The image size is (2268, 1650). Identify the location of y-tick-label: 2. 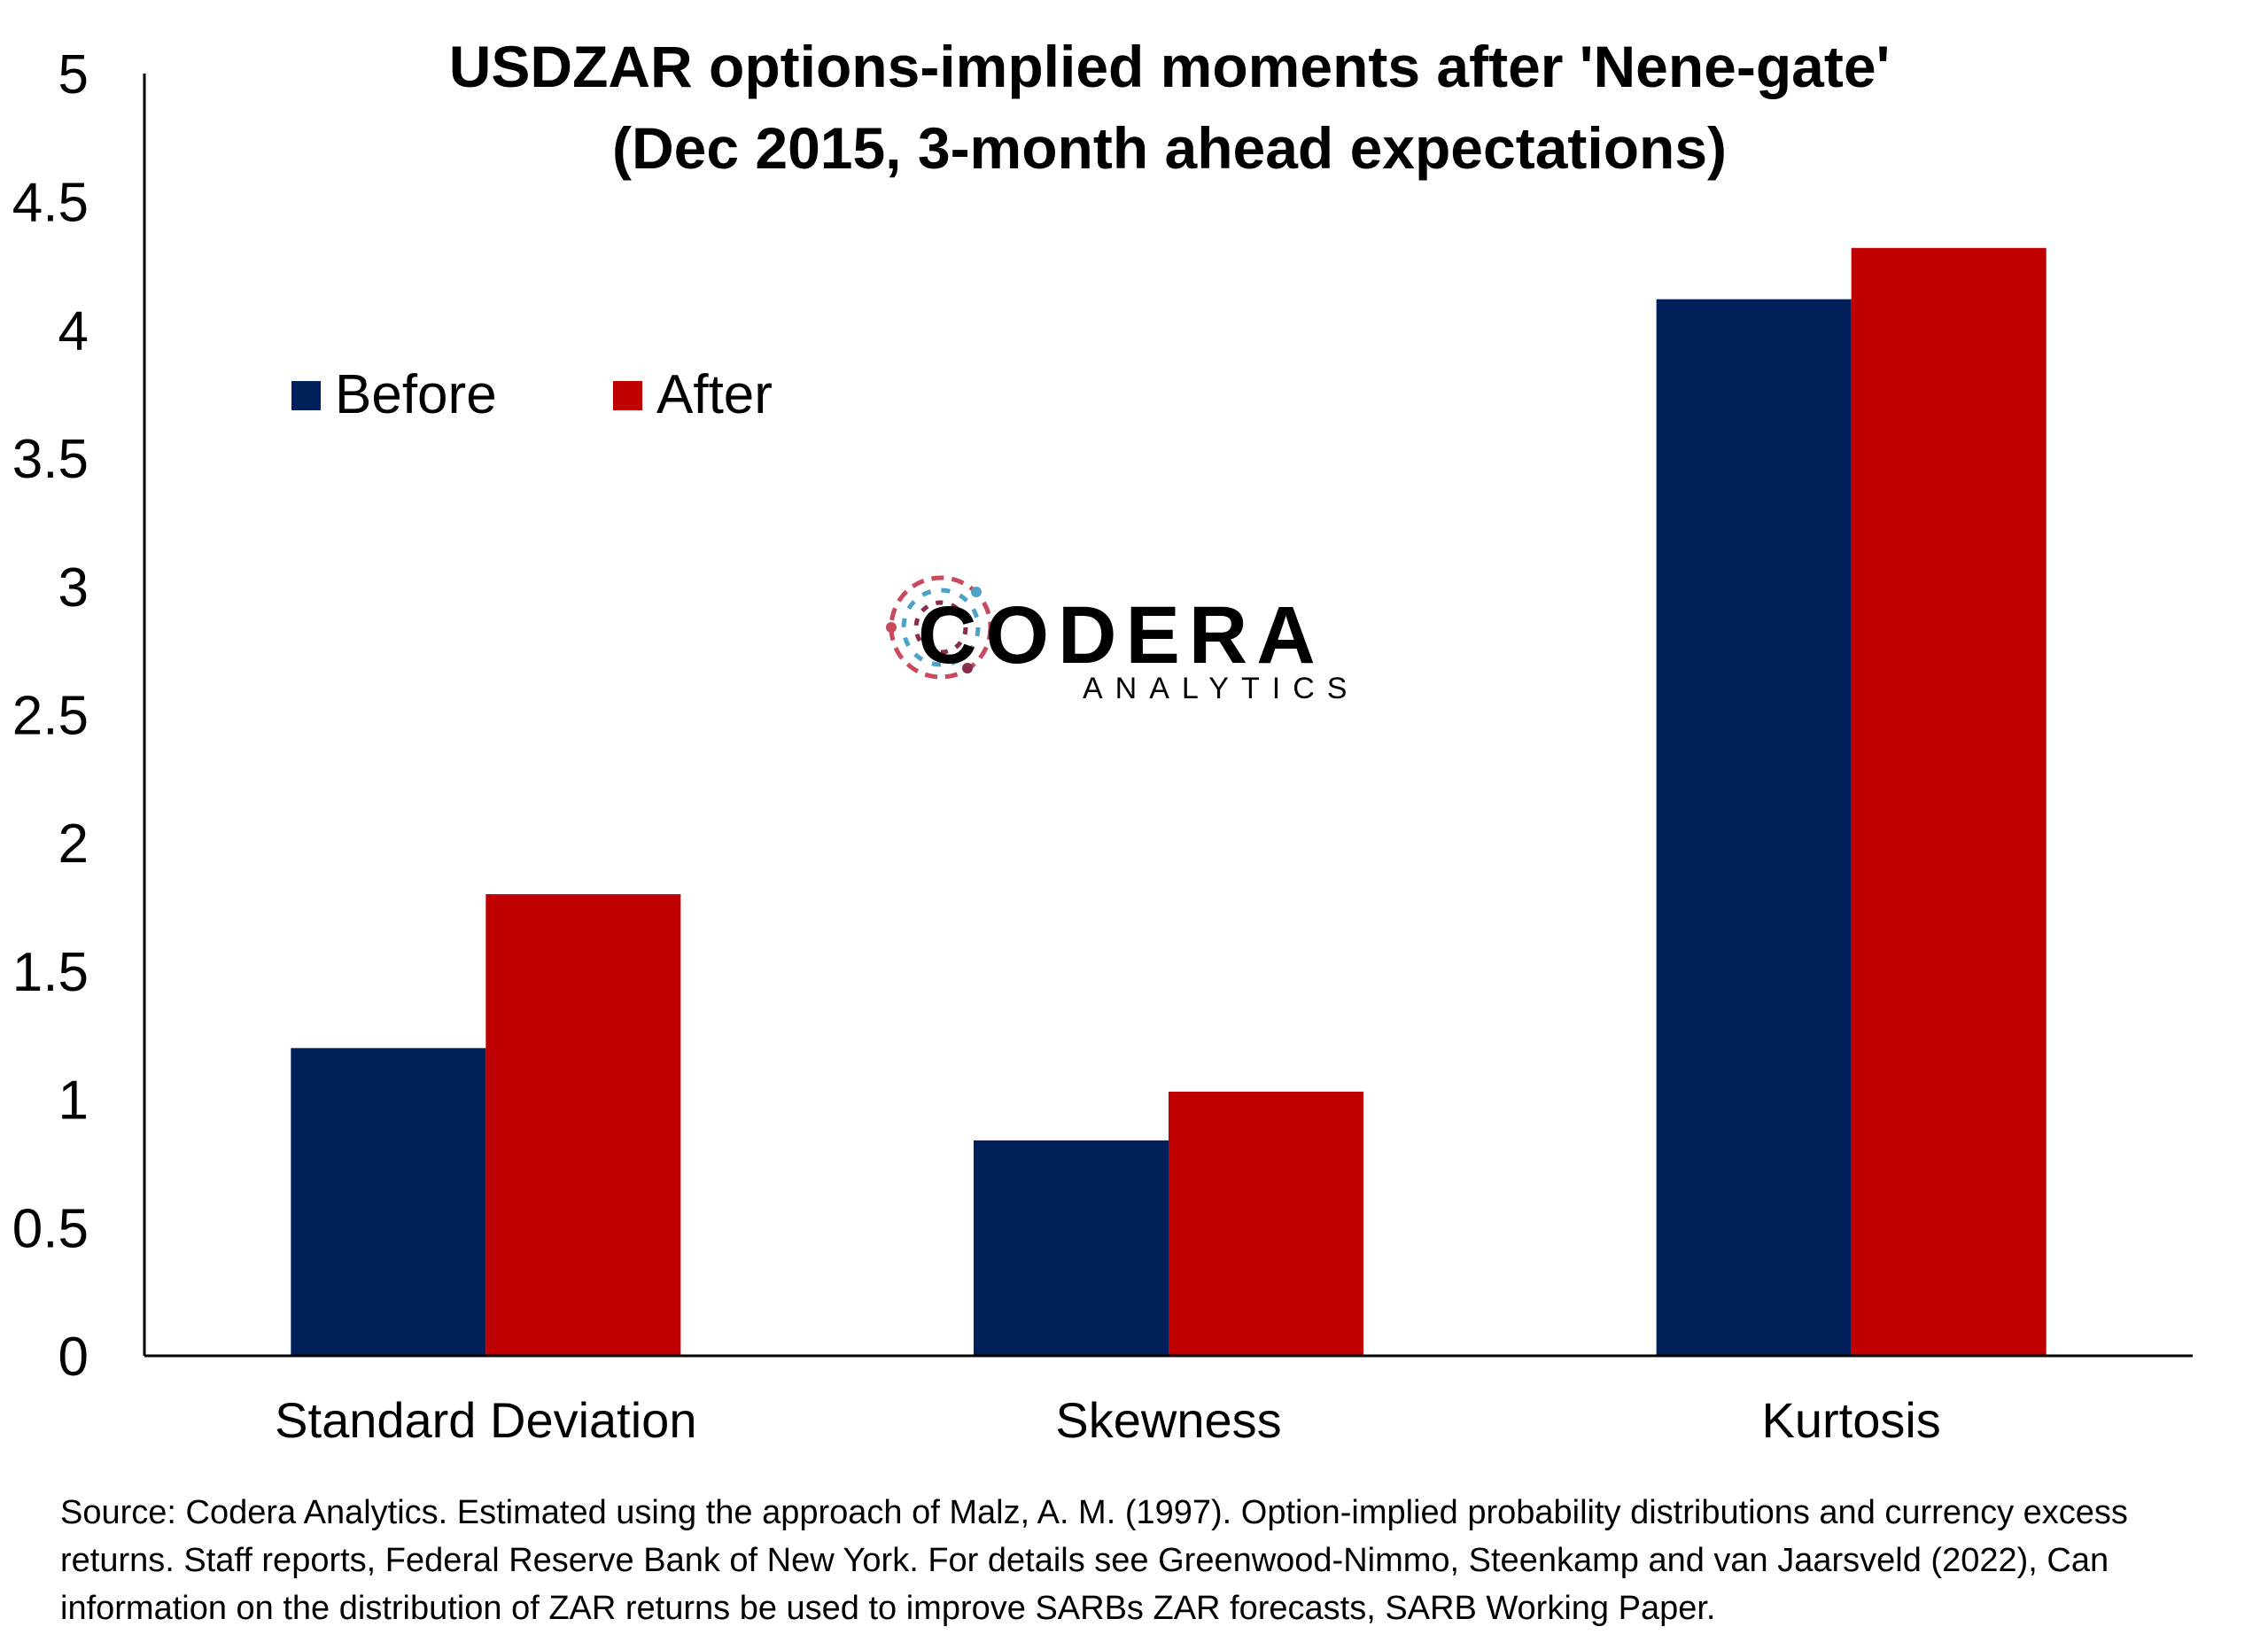
(73, 844).